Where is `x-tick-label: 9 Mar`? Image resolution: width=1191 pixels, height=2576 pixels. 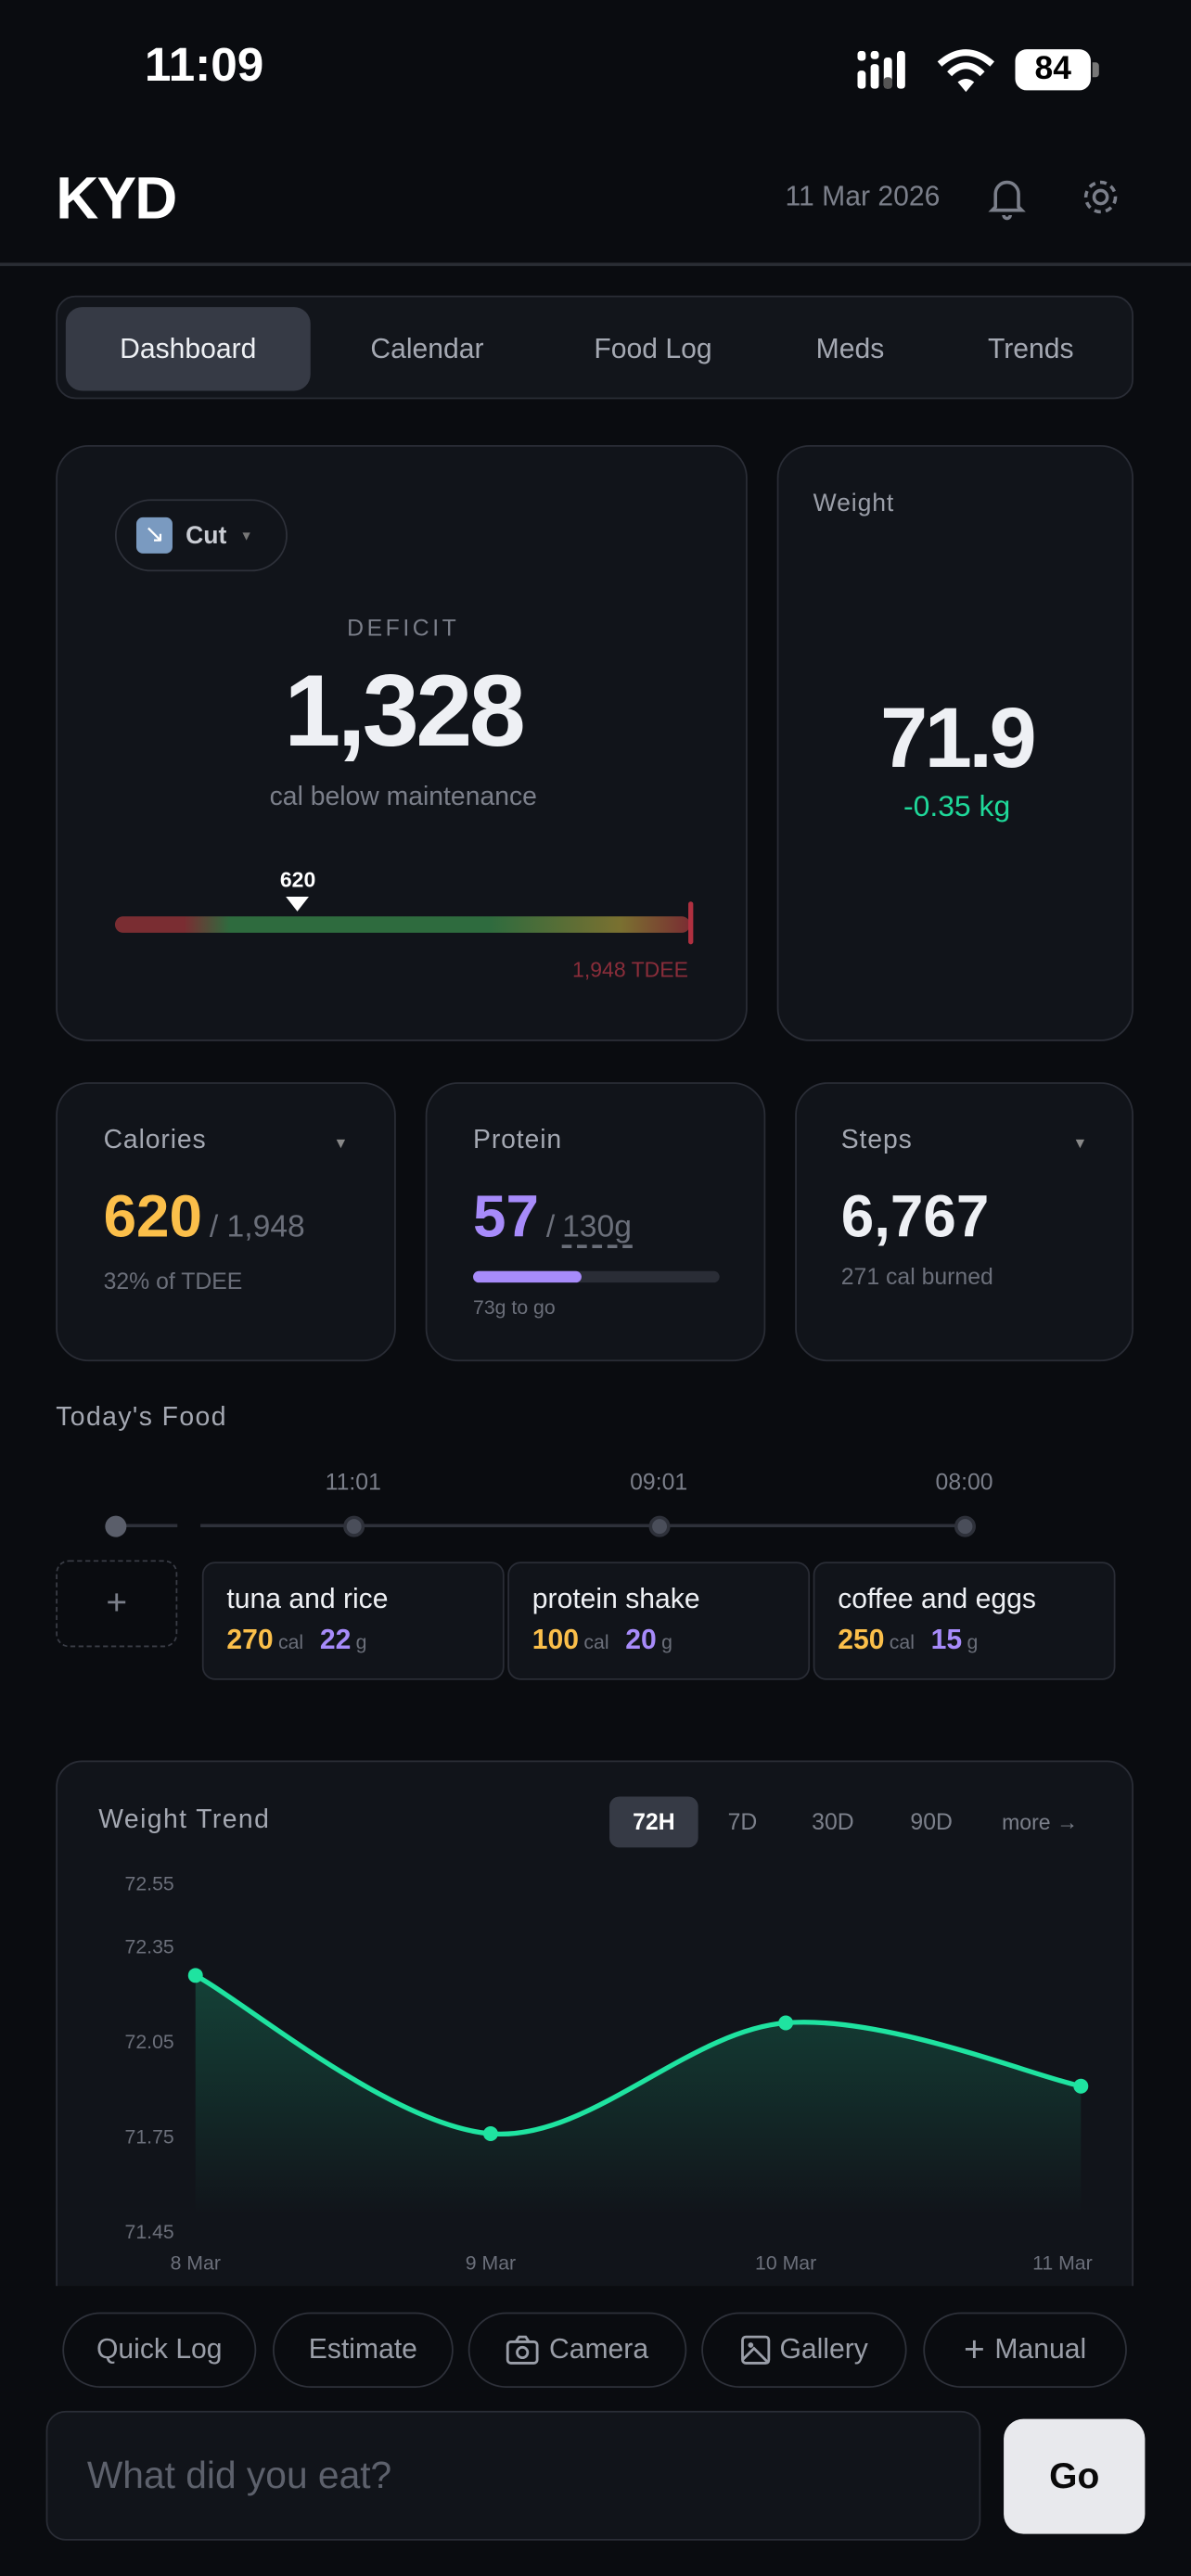
x-tick-label: 9 Mar is located at coordinates (491, 2263).